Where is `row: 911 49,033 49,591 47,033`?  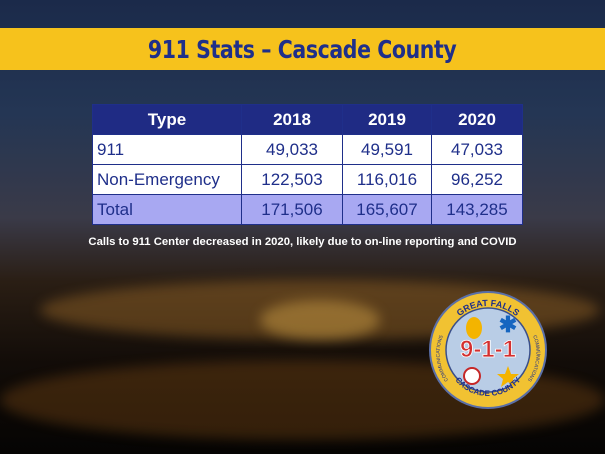
row: 911 49,033 49,591 47,033 is located at coordinates (307, 149).